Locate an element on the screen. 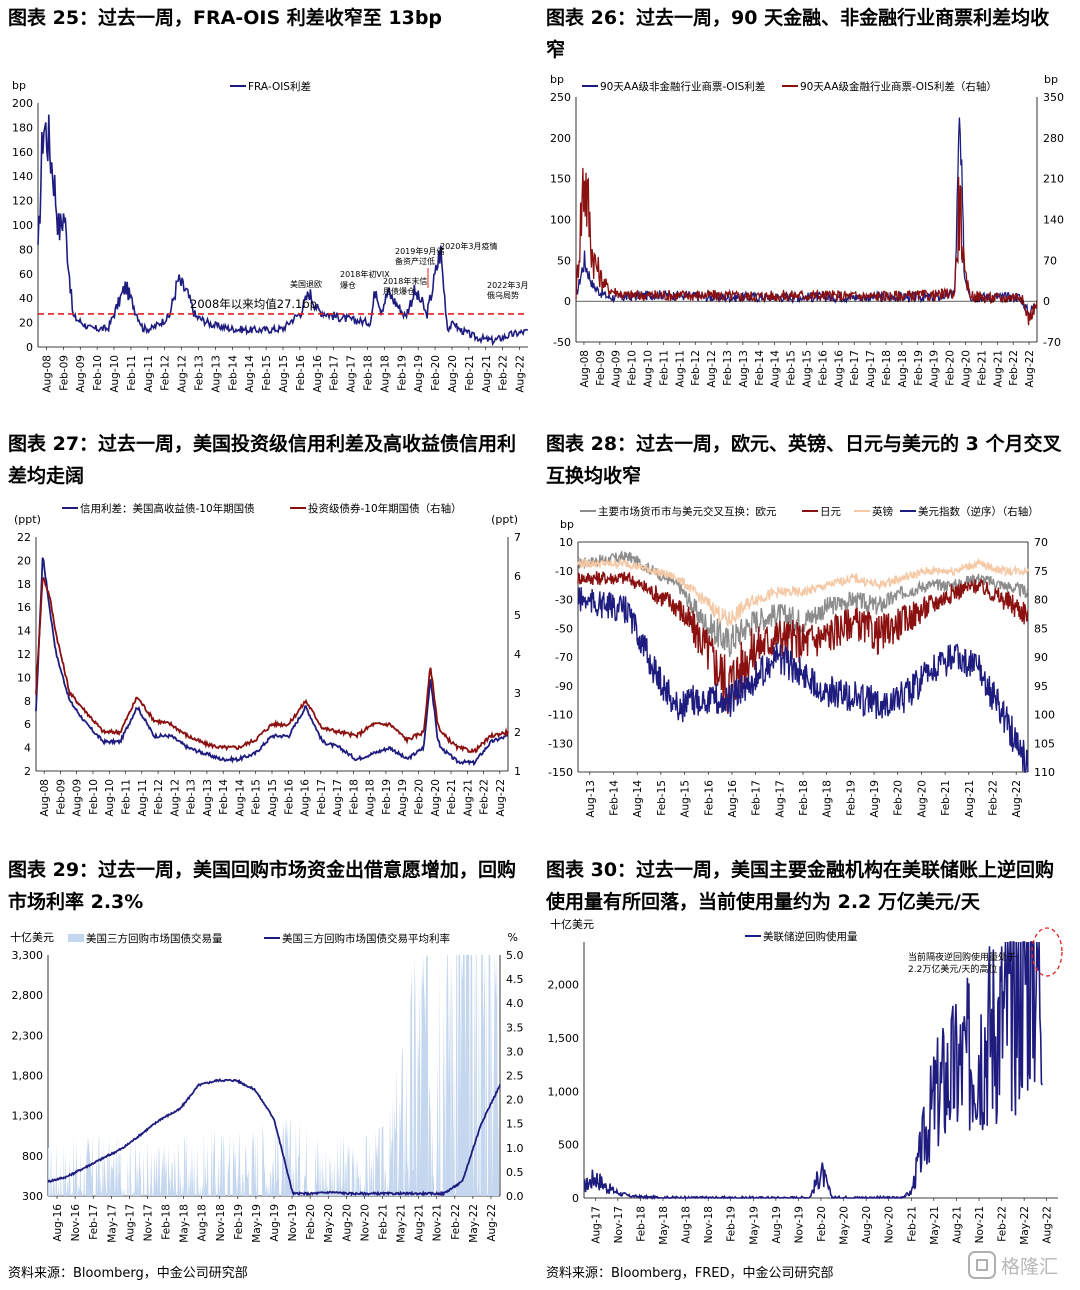 This screenshot has width=1080, height=1290. y2-tick-label: 110 is located at coordinates (1044, 772).